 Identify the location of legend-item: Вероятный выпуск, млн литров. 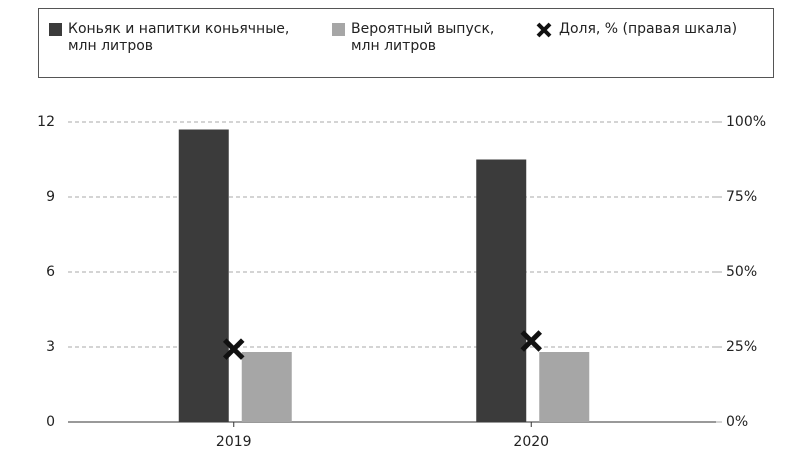
(426, 38).